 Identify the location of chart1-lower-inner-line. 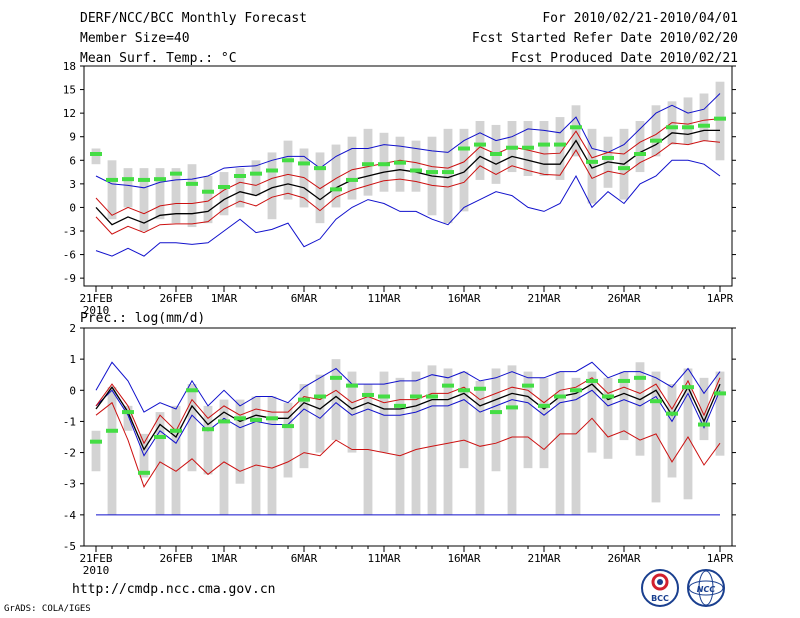
(408, 444).